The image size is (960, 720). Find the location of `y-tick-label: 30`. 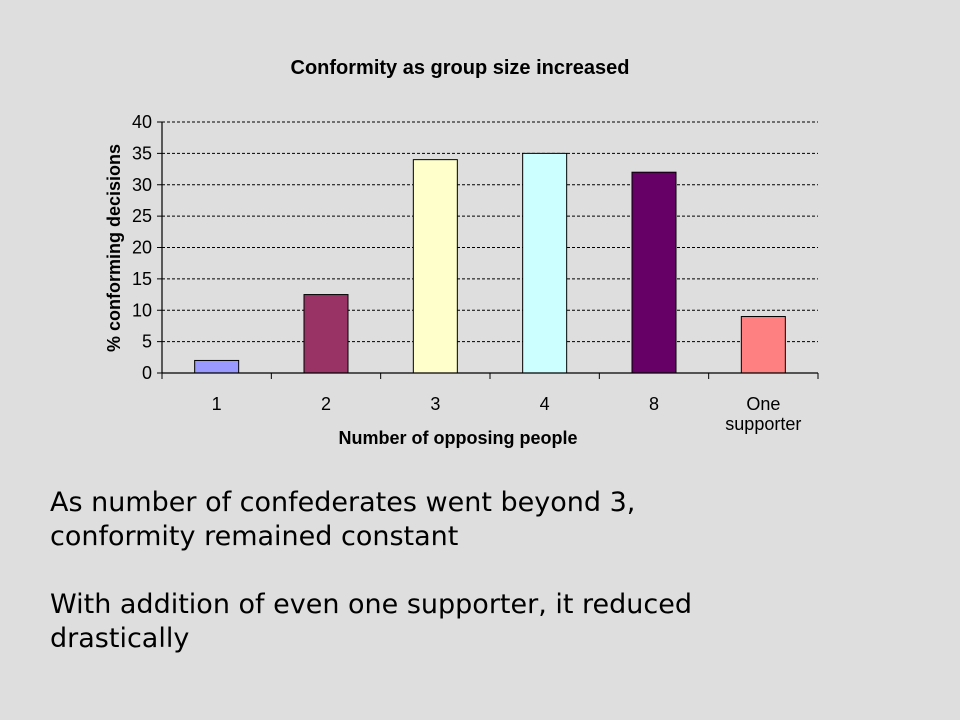

y-tick-label: 30 is located at coordinates (142, 185).